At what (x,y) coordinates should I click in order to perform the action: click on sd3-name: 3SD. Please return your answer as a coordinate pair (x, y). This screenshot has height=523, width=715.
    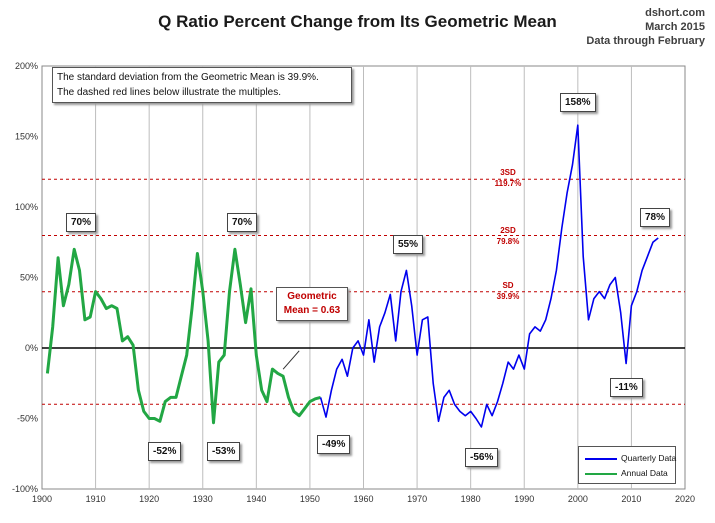
    Looking at the image, I should click on (508, 172).